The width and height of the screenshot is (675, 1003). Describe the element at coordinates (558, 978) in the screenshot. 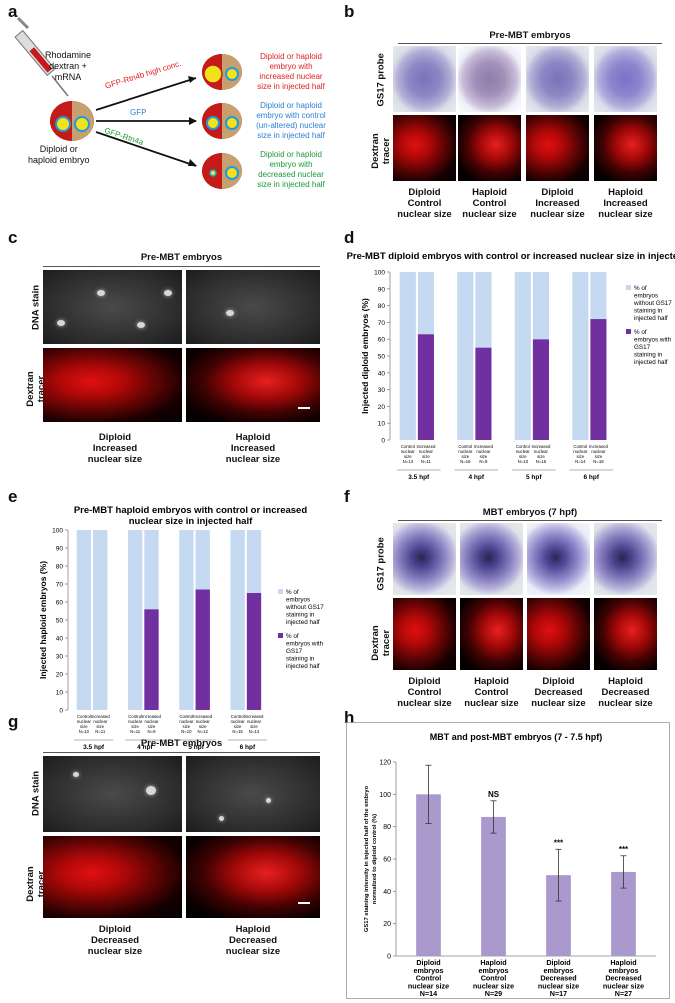

I see `category-label: Diploid embryos Decreased nuclear size N=17` at that location.